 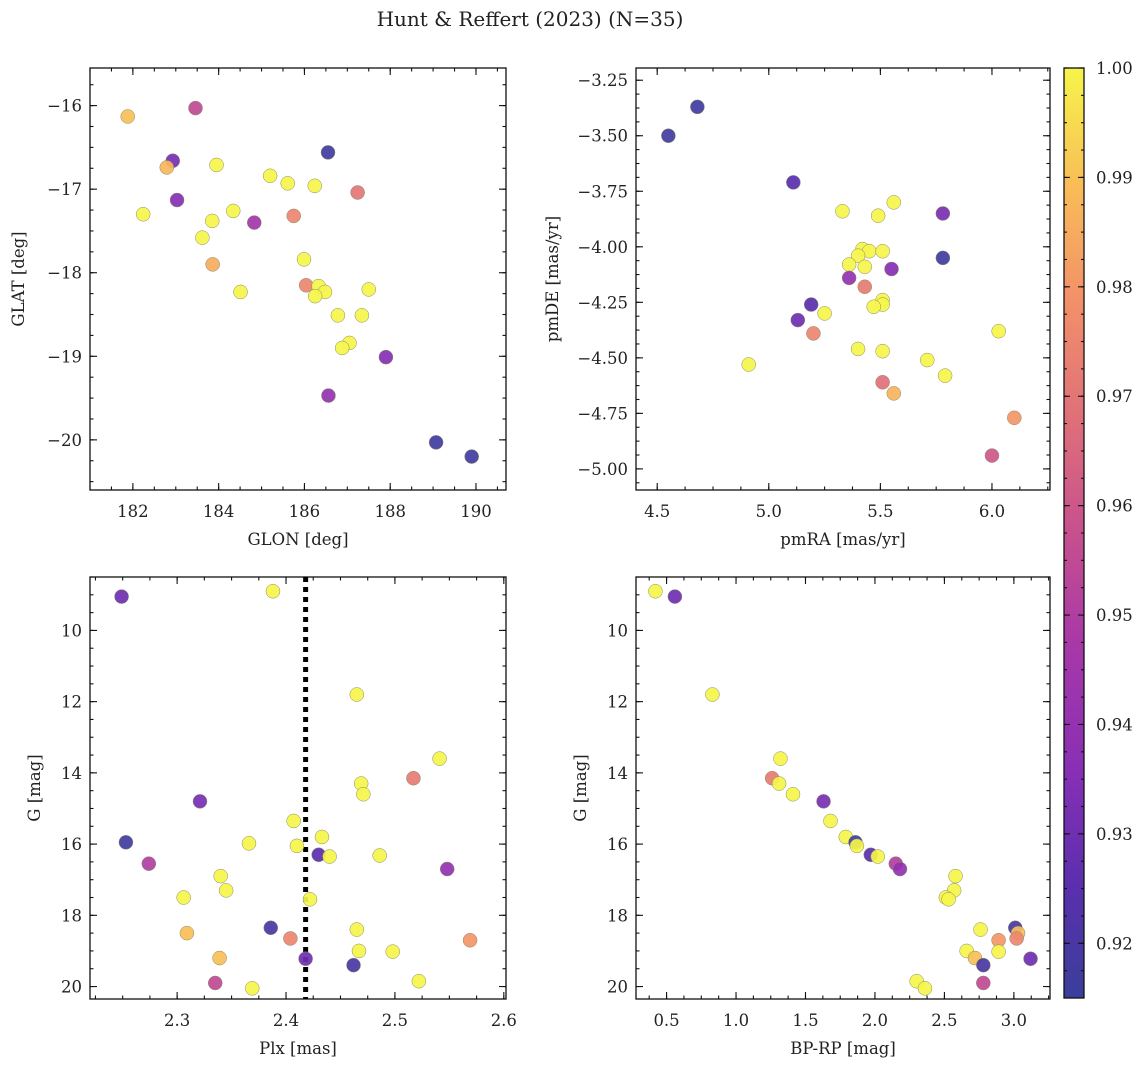 What do you see at coordinates (298, 279) in the screenshot?
I see `sky-axes-frame` at bounding box center [298, 279].